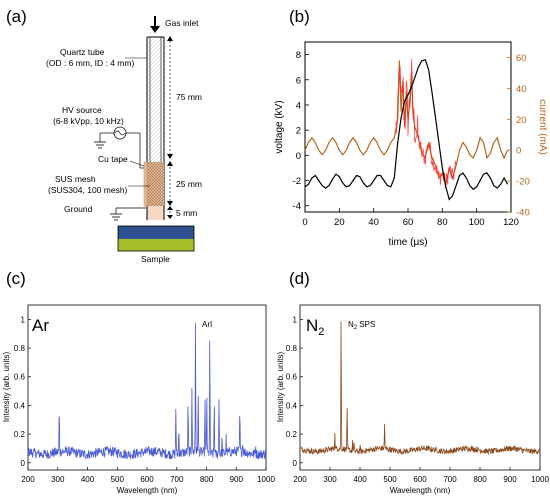 The height and width of the screenshot is (500, 550). What do you see at coordinates (297, 206) in the screenshot?
I see `b-ytick-label: -4` at bounding box center [297, 206].